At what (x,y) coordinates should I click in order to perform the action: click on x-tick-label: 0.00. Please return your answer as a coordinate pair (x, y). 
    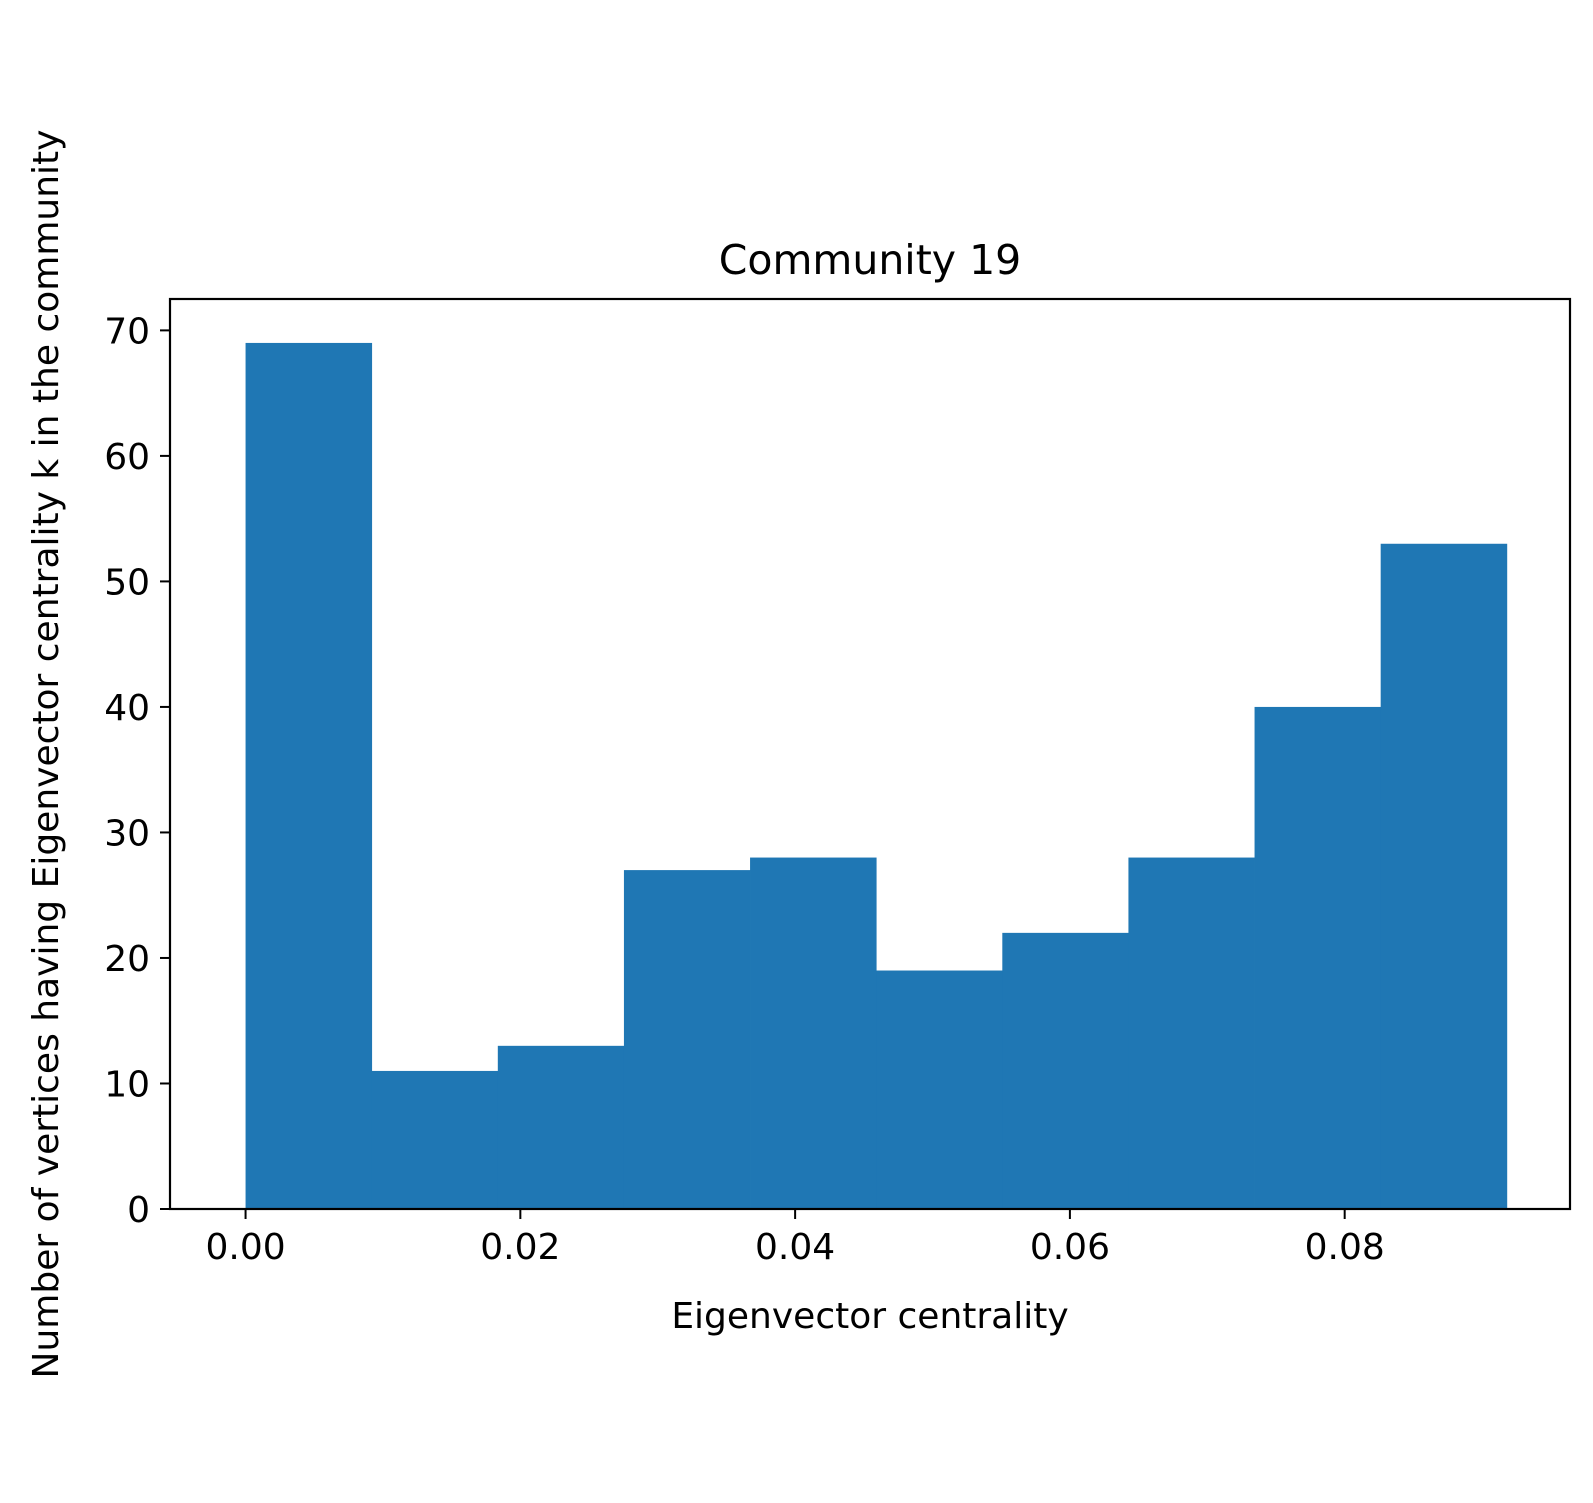
    Looking at the image, I should click on (245, 1247).